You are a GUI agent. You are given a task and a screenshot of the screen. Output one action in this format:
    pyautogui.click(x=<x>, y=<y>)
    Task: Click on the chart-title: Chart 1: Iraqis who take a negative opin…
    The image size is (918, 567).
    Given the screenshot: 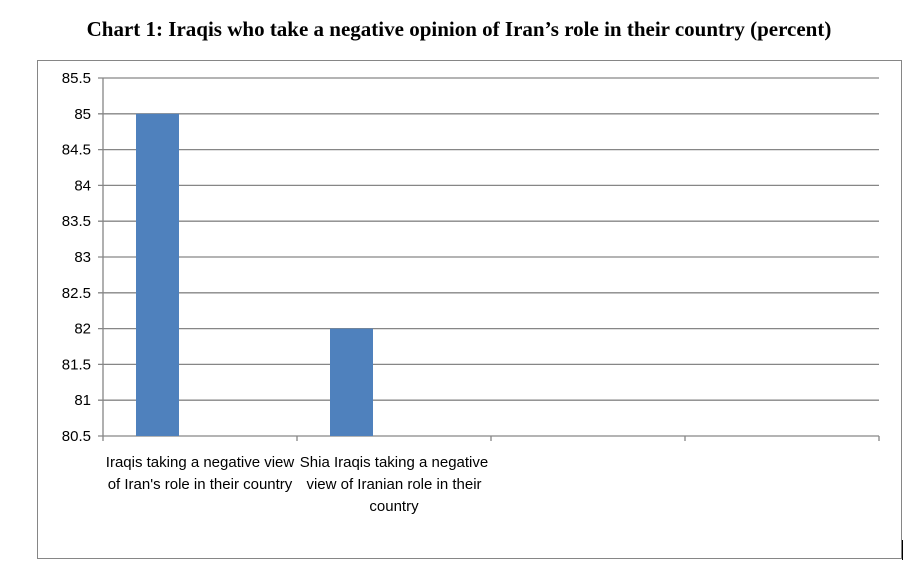 What is the action you would take?
    pyautogui.click(x=459, y=29)
    